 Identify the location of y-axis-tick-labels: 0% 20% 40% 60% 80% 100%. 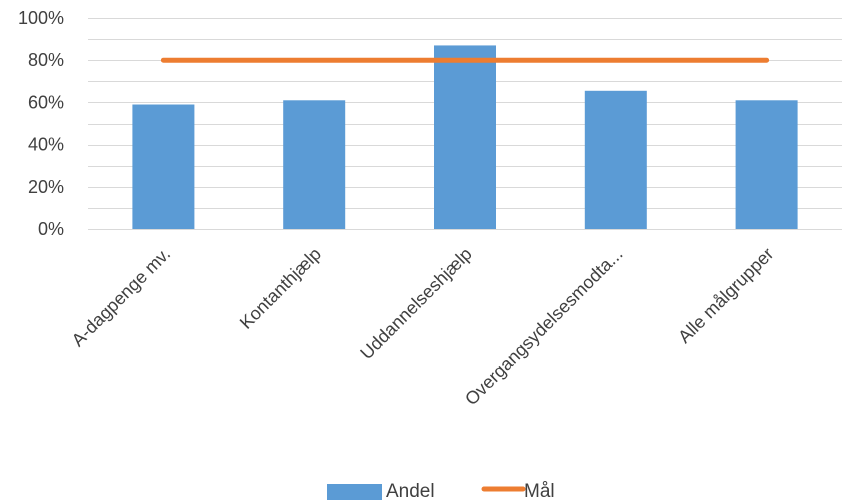
(41, 123).